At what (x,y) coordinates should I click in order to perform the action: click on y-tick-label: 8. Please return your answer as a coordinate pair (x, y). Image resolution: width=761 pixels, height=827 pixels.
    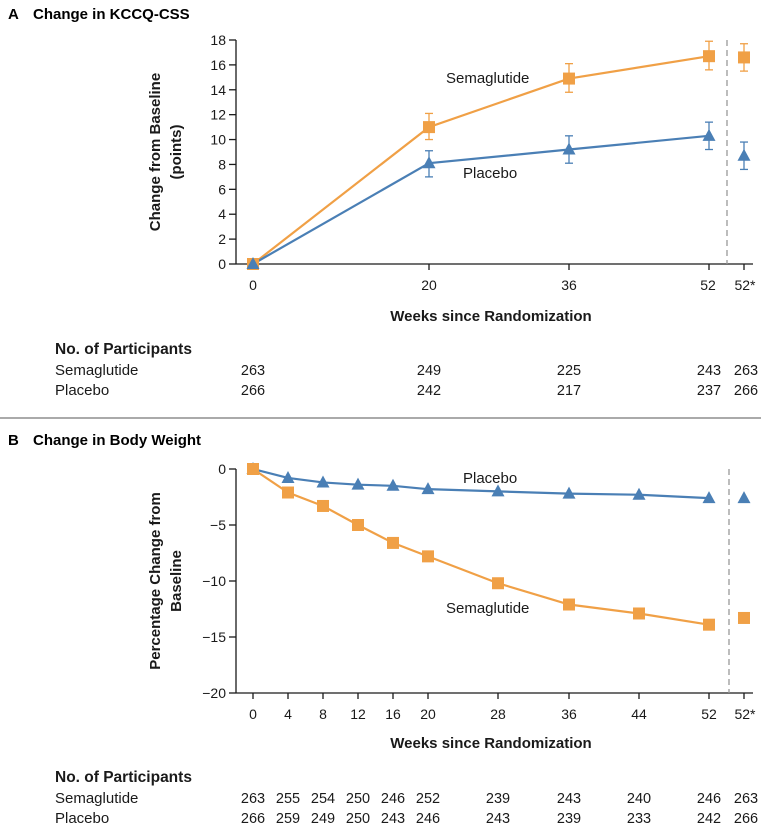
    Looking at the image, I should click on (222, 164).